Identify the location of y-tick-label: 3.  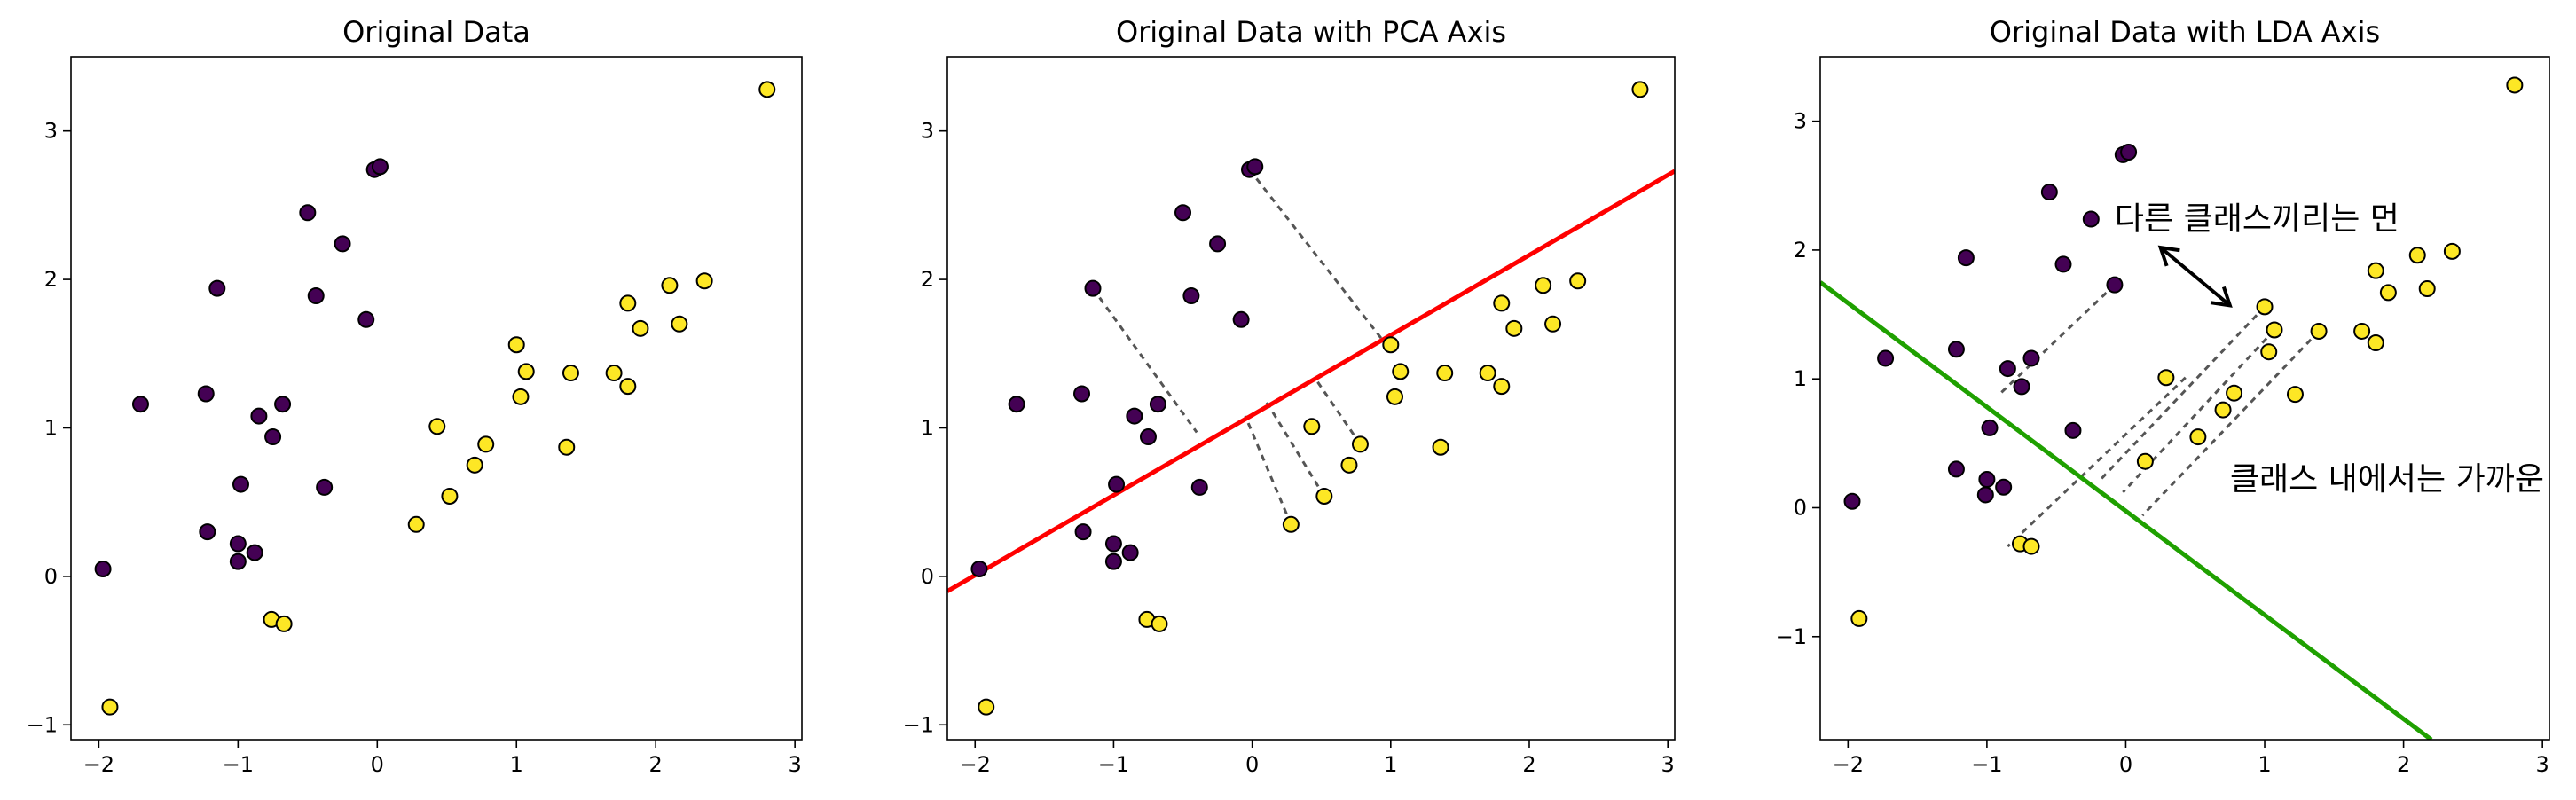
(1800, 121).